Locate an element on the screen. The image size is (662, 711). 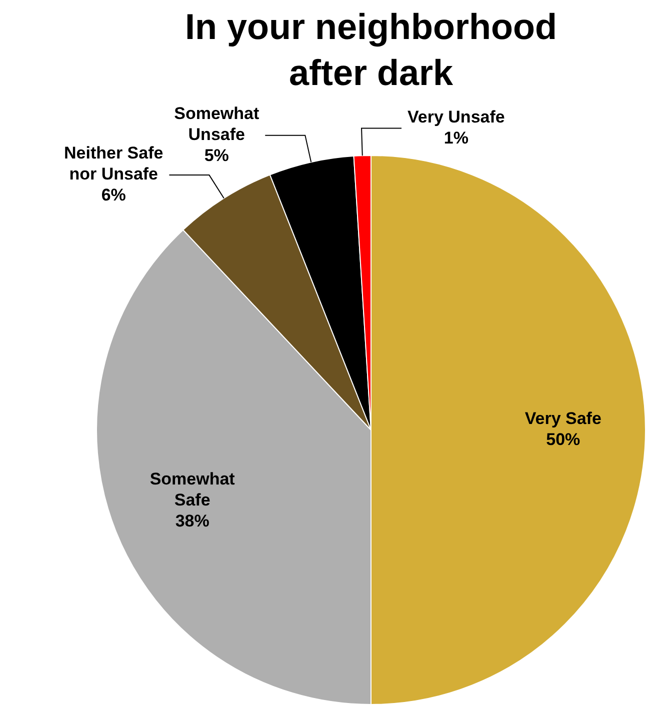
data-label: 5% is located at coordinates (216, 156).